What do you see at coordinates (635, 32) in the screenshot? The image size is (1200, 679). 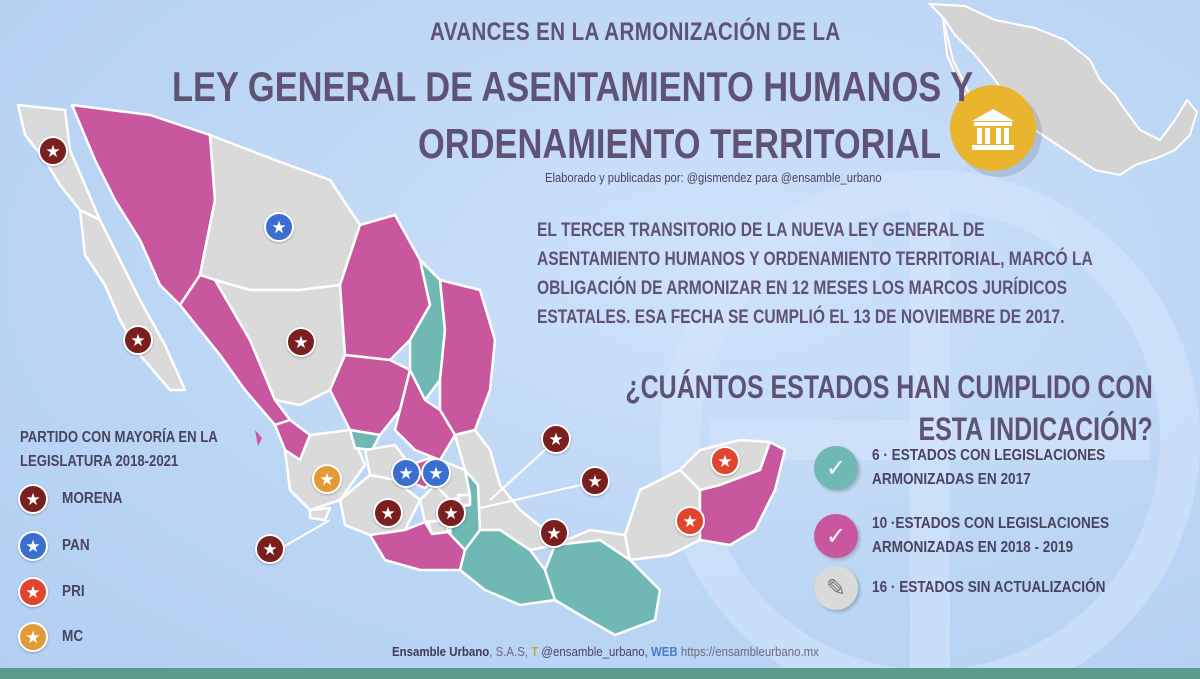 I see `title-line-1: AVANCES EN LA ARMONIZACIÓN DE LA` at bounding box center [635, 32].